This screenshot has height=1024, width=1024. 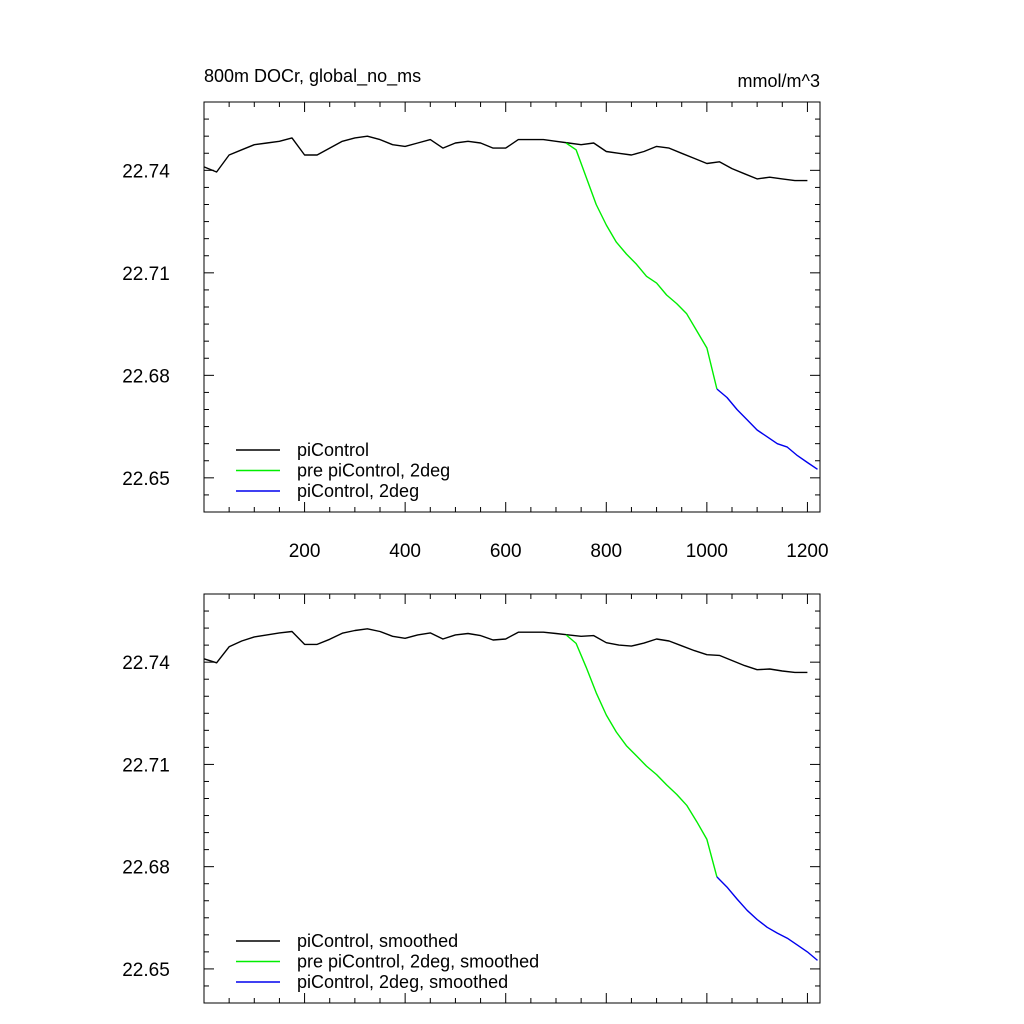 I want to click on bottom-ytick-label: 22.74, so click(x=146, y=663).